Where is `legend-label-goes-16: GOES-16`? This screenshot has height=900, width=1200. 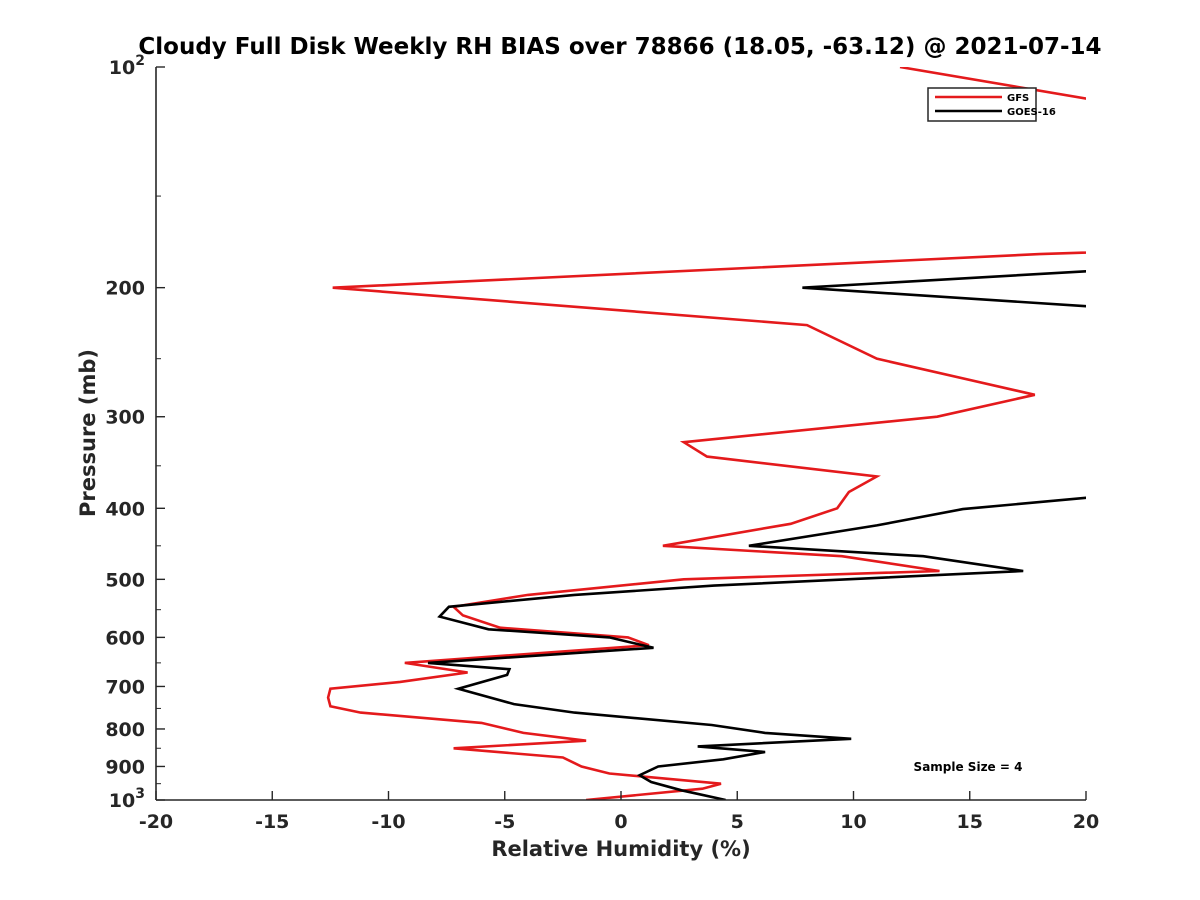 legend-label-goes-16: GOES-16 is located at coordinates (1031, 112).